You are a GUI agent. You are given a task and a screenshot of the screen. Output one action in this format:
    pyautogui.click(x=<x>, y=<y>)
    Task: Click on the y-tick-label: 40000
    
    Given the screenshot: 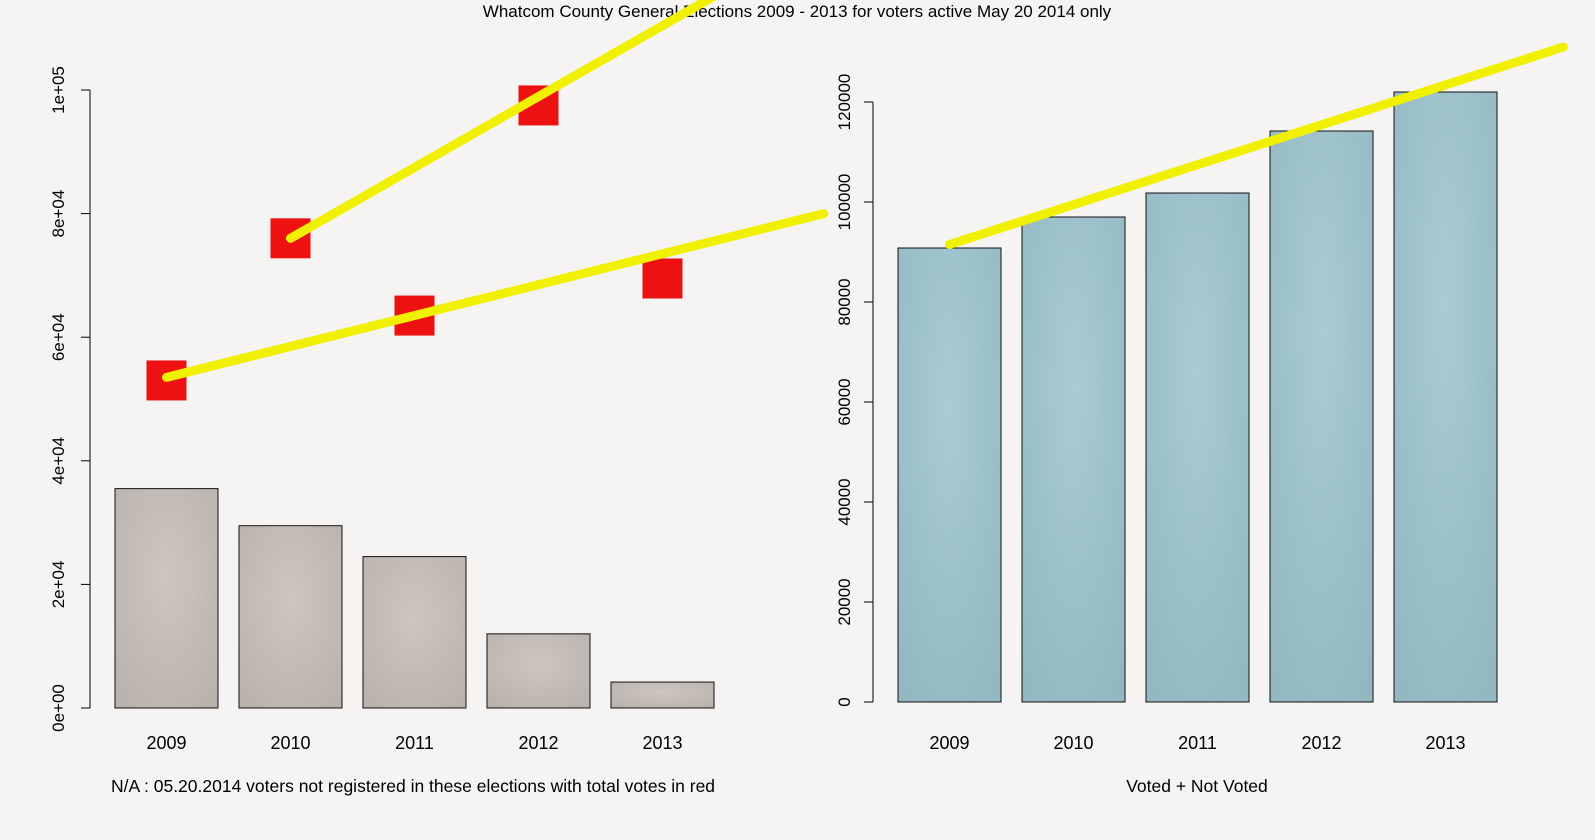 What is the action you would take?
    pyautogui.click(x=844, y=501)
    